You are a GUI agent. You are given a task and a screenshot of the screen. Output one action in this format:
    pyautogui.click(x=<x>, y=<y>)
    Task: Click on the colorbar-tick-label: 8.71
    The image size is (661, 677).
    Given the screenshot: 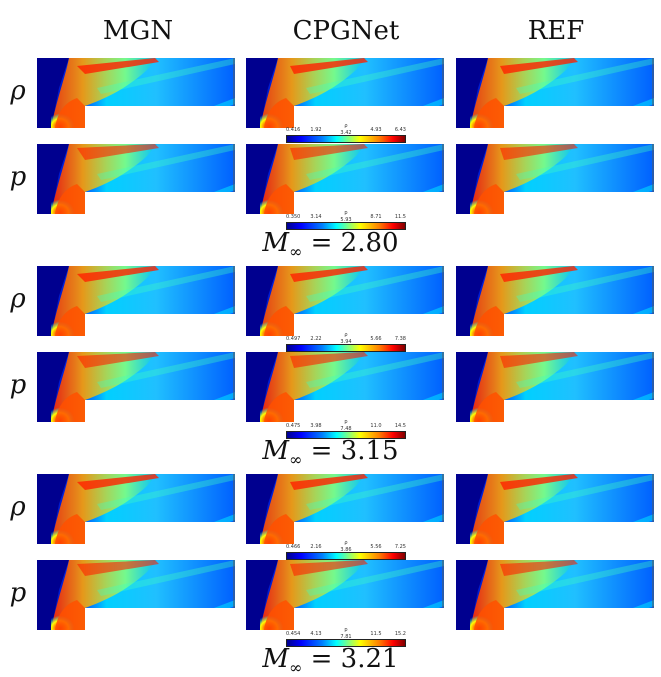 What is the action you would take?
    pyautogui.click(x=376, y=217)
    